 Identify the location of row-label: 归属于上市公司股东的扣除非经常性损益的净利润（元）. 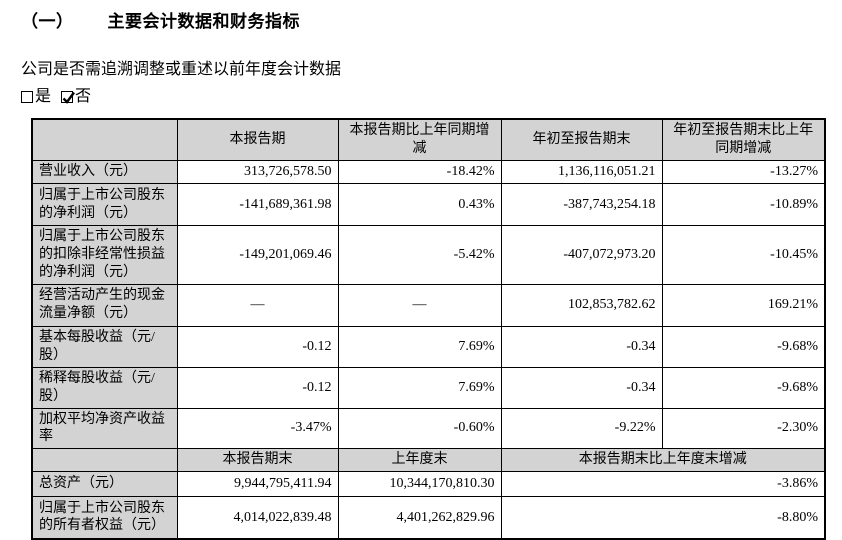
(104, 255).